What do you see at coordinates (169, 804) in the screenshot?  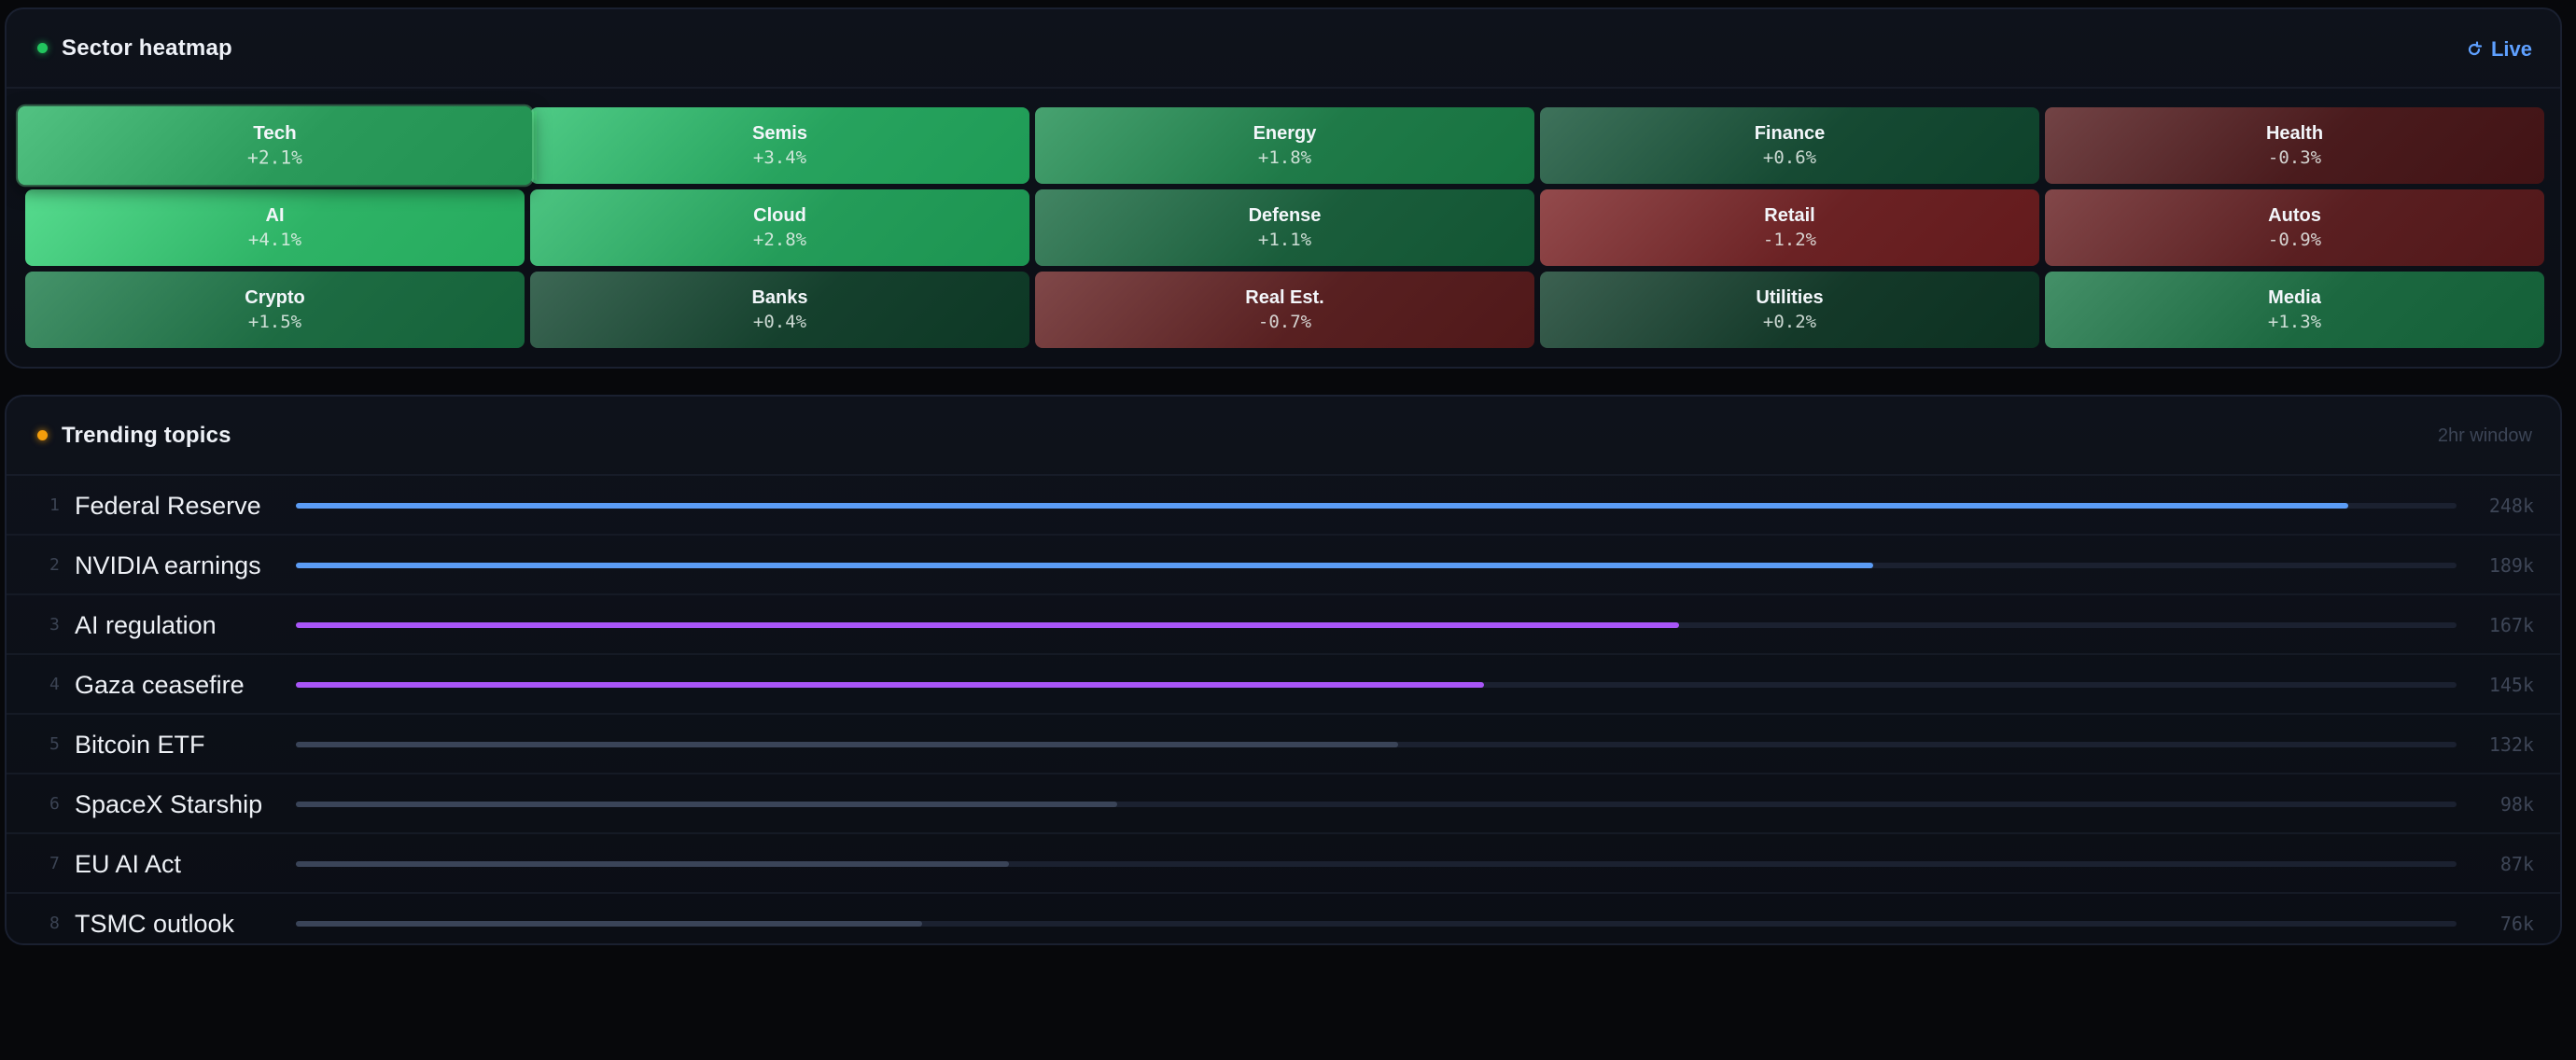 I see `topic-name: SpaceX Starship` at bounding box center [169, 804].